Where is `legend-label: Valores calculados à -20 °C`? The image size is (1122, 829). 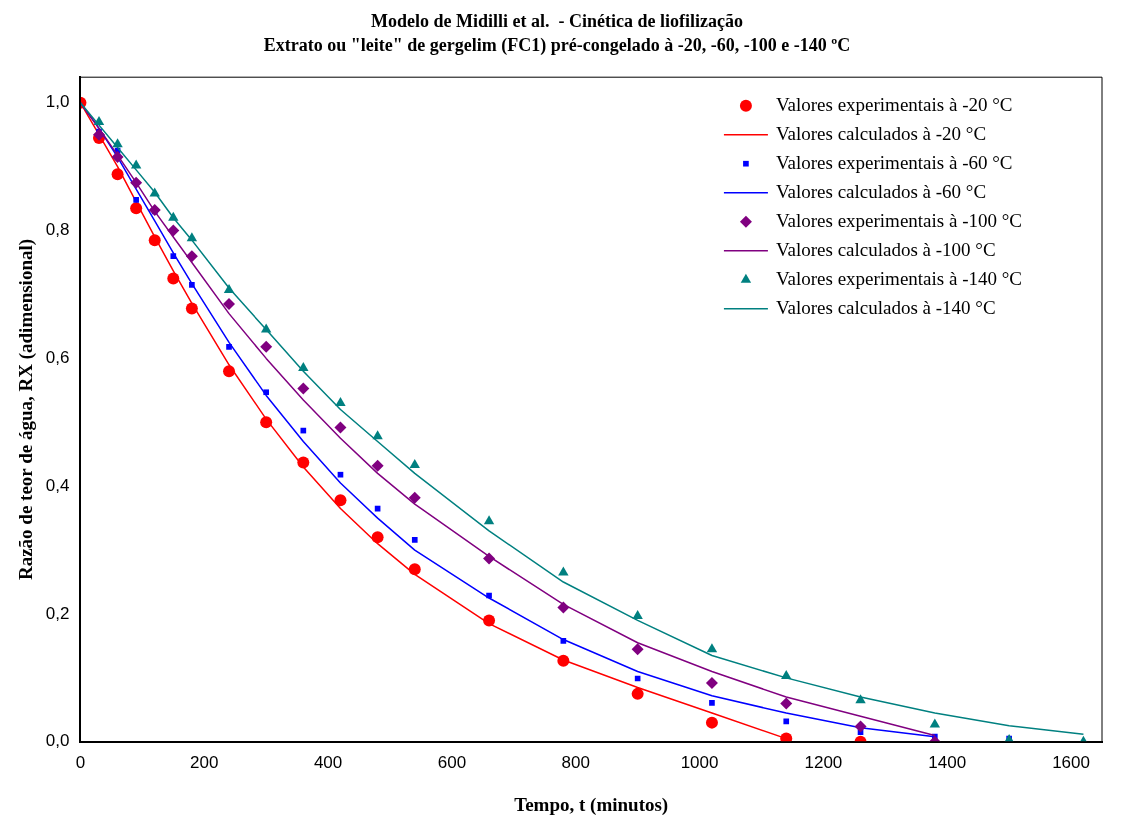 legend-label: Valores calculados à -20 °C is located at coordinates (881, 133).